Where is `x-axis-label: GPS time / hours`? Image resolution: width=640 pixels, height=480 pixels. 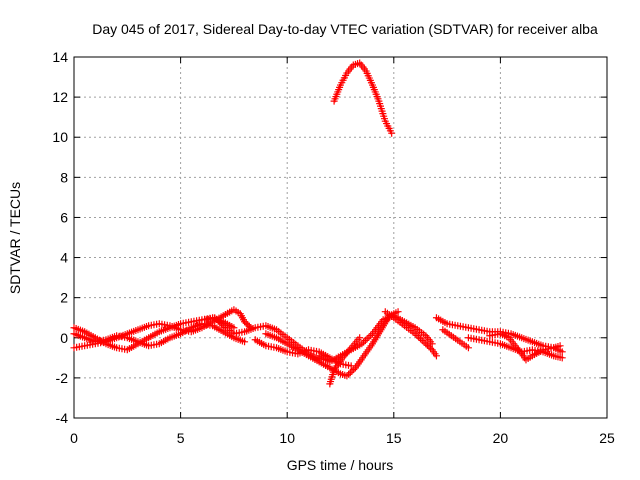
x-axis-label: GPS time / hours is located at coordinates (340, 465).